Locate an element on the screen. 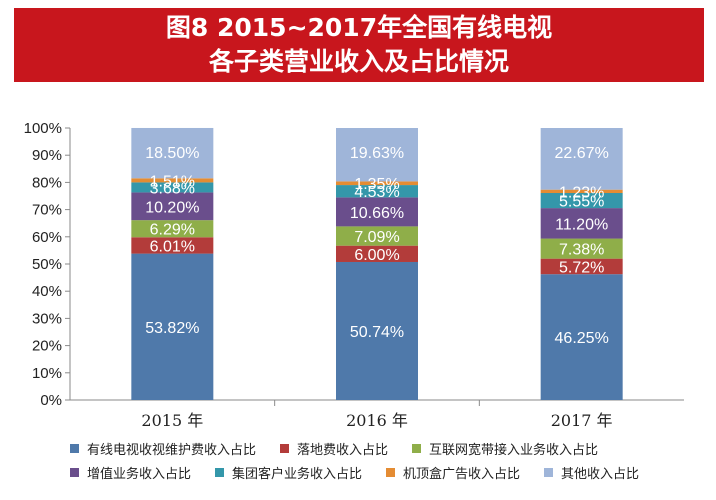 The image size is (716, 500). data-label: 19.63% is located at coordinates (377, 153).